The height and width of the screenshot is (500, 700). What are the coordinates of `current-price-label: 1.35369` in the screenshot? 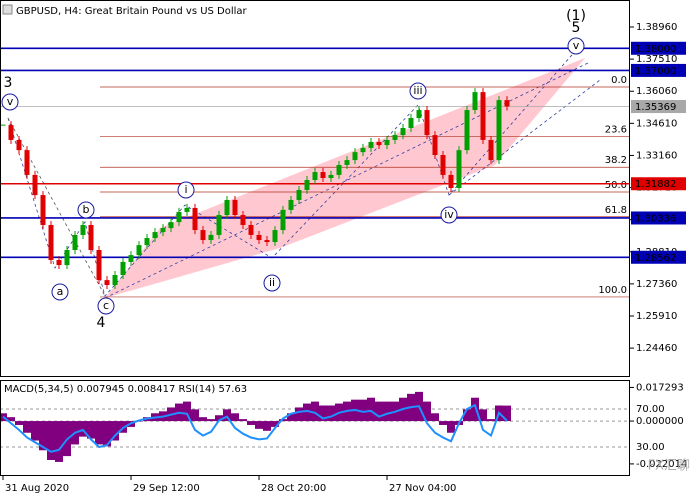 It's located at (655, 107).